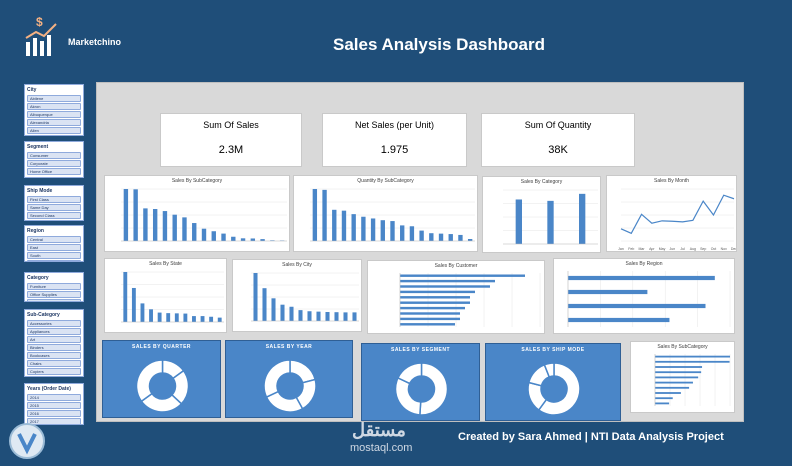 This screenshot has width=792, height=466. I want to click on kpi-card-sales: Sum Of Sales 2.3M, so click(231, 140).